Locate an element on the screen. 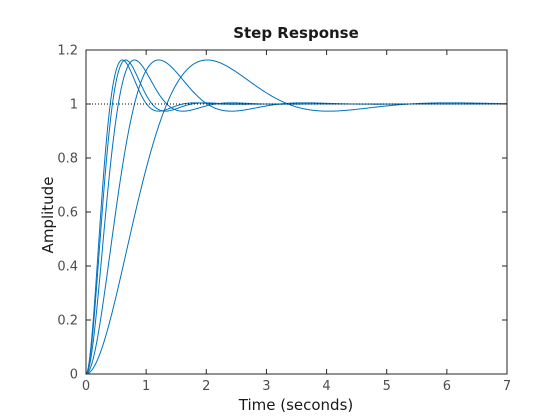 The image size is (560, 420). x-tick-label: 6 is located at coordinates (447, 386).